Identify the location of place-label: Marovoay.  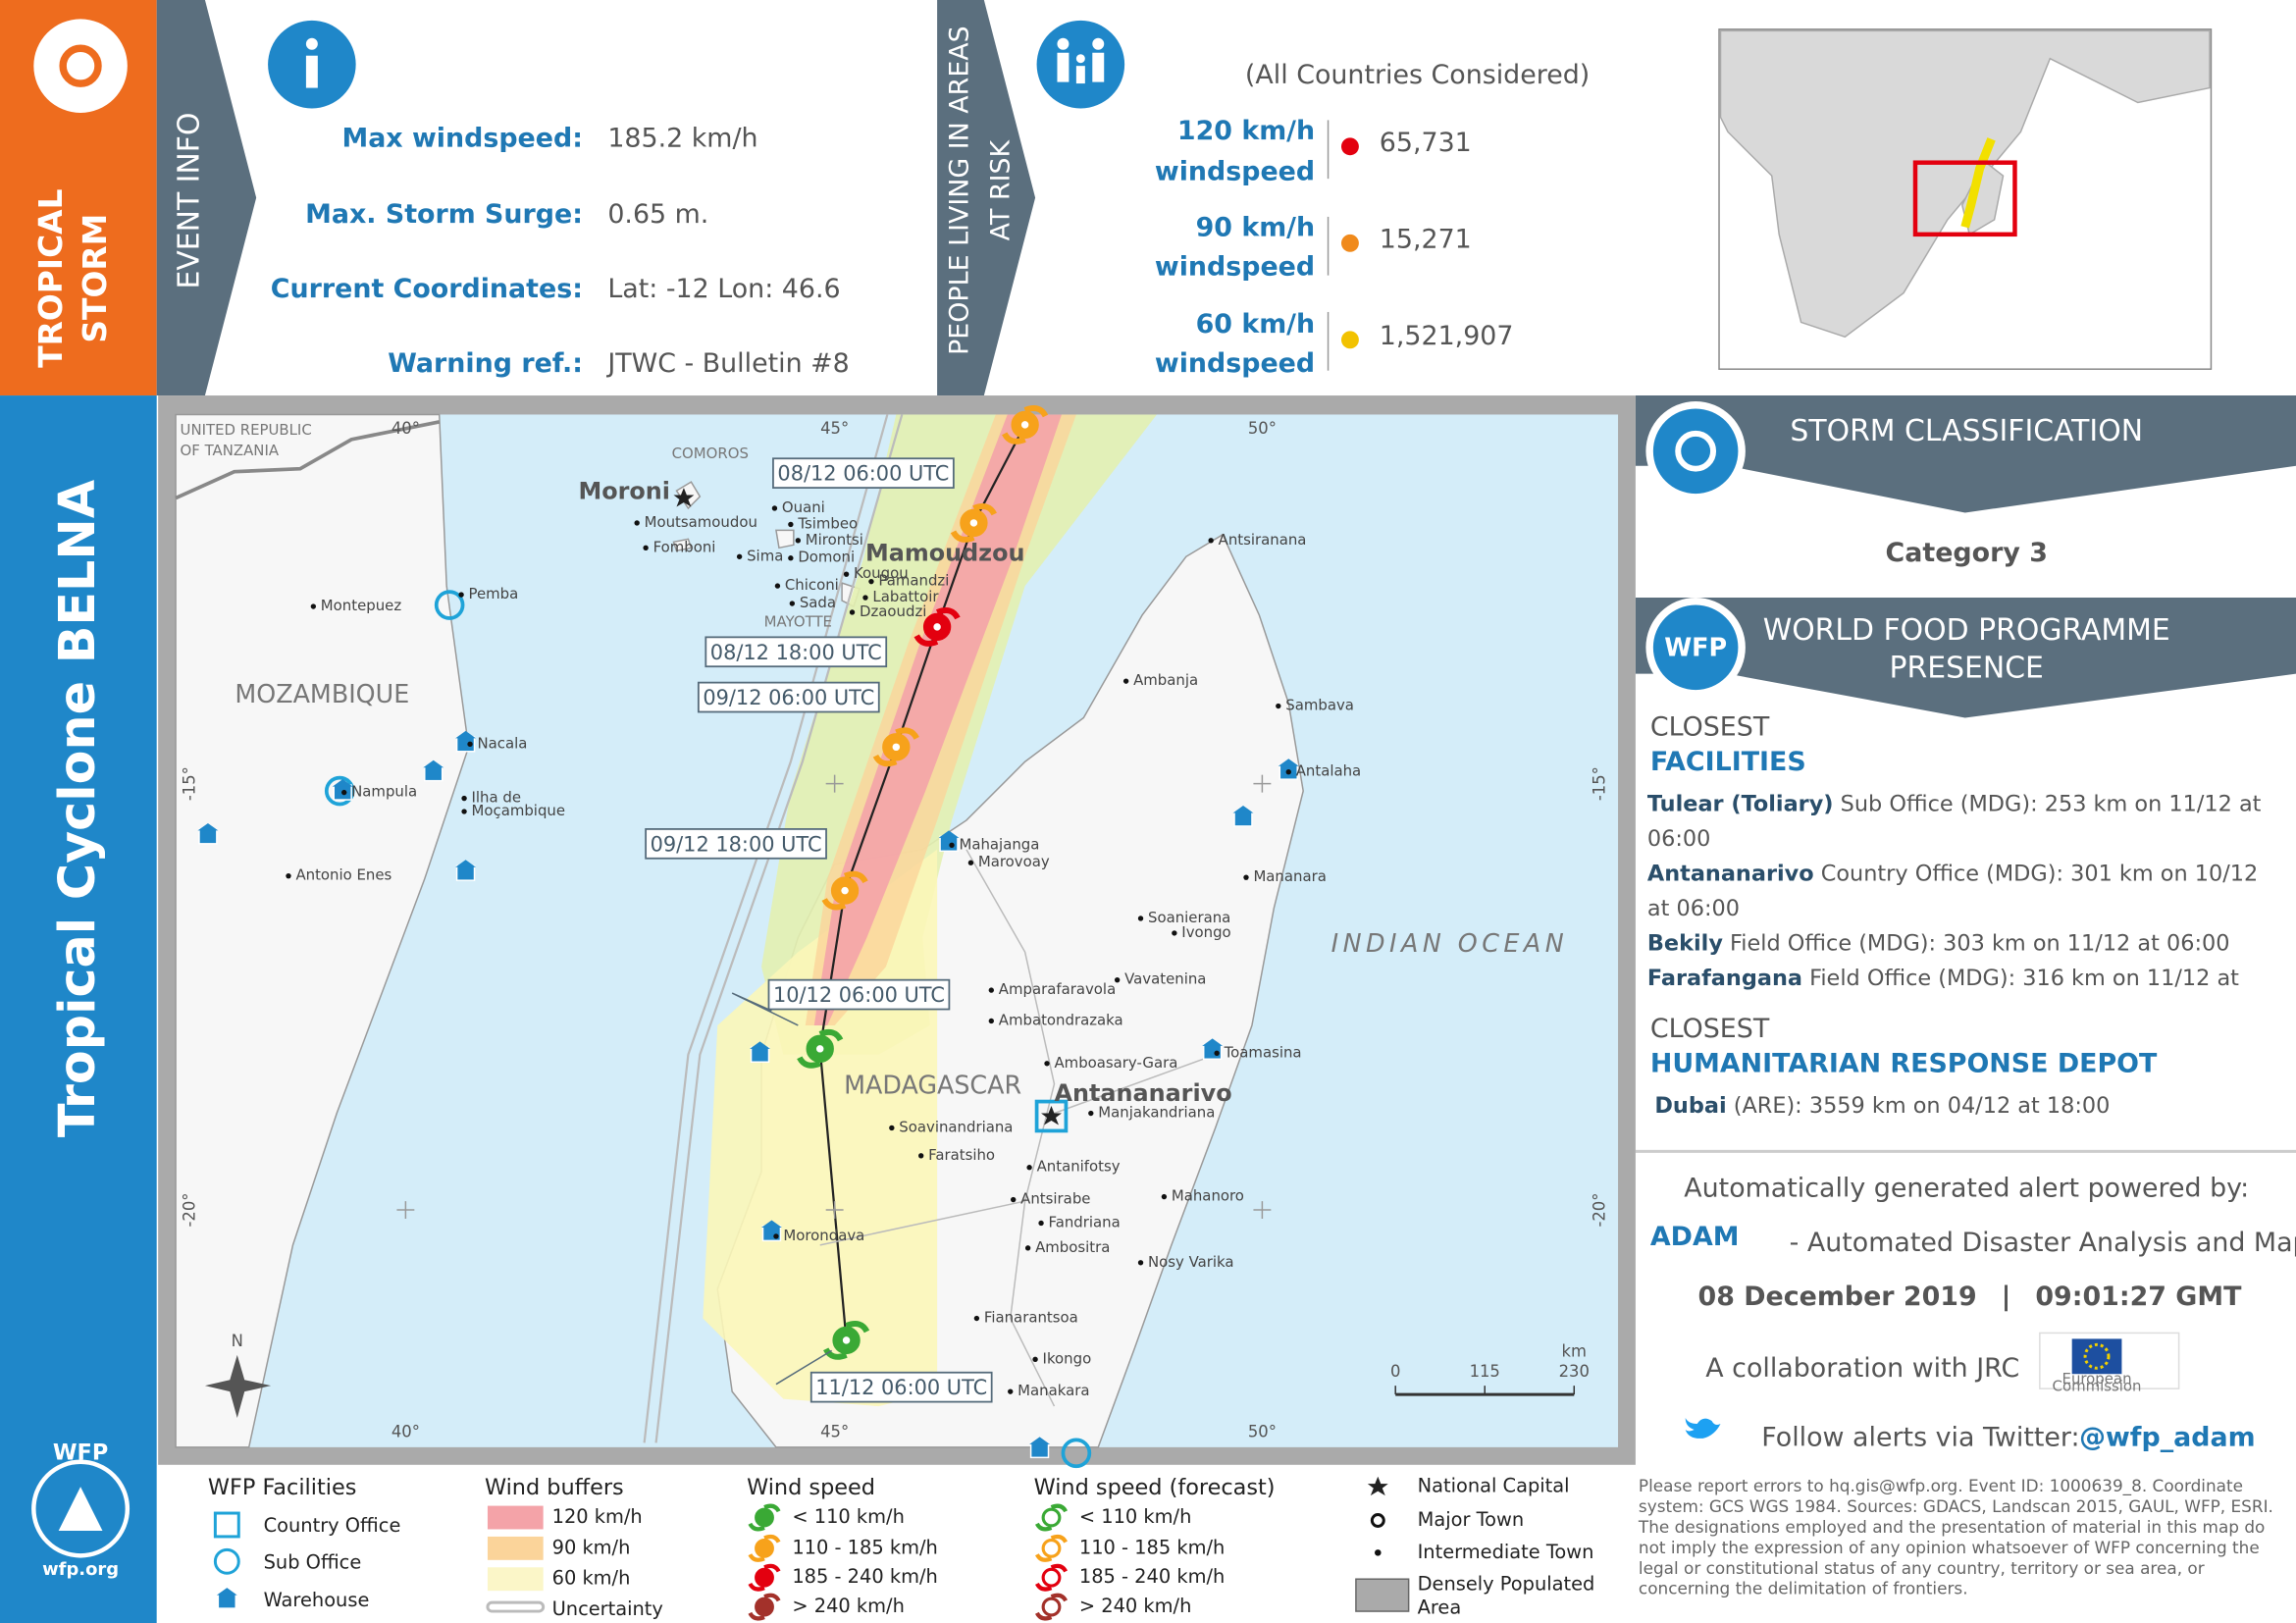
(1014, 861).